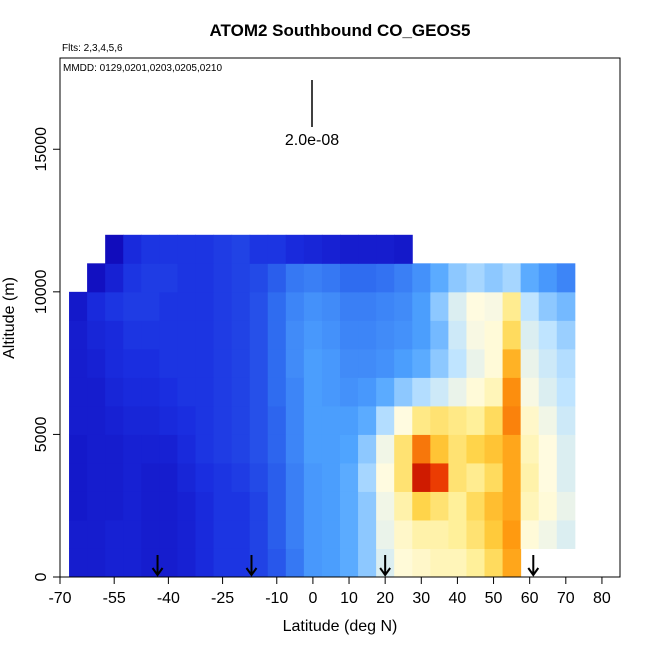  Describe the element at coordinates (222, 598) in the screenshot. I see `x-tick-label: -25` at that location.